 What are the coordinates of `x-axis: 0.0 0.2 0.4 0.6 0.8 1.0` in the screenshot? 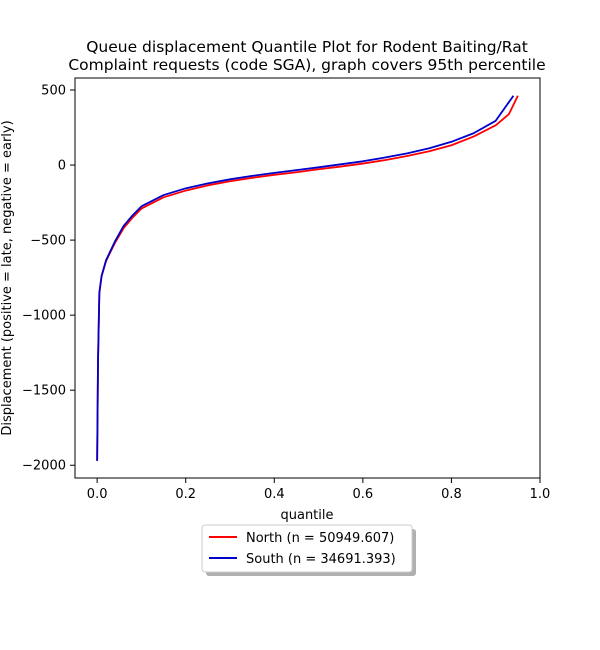 It's located at (319, 490).